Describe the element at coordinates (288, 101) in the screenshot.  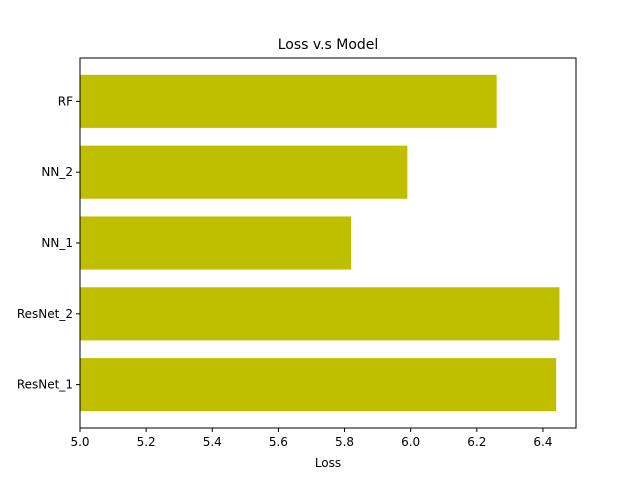
I see `bar-rf` at that location.